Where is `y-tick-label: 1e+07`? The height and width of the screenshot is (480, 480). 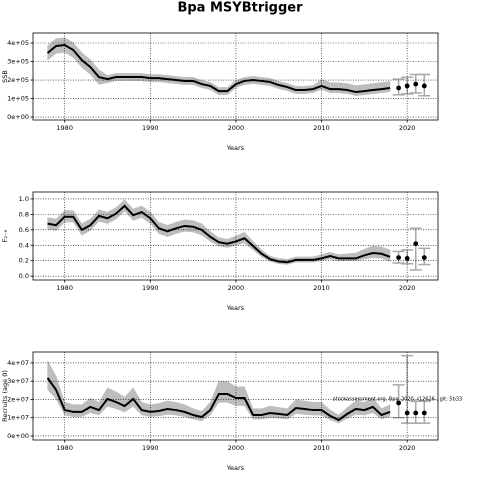 y-tick-label: 1e+07 is located at coordinates (18, 418).